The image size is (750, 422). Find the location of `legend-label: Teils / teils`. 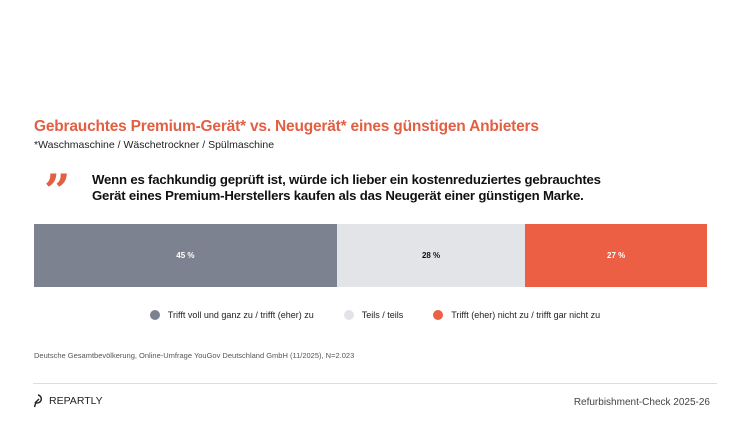

legend-label: Teils / teils is located at coordinates (382, 315).